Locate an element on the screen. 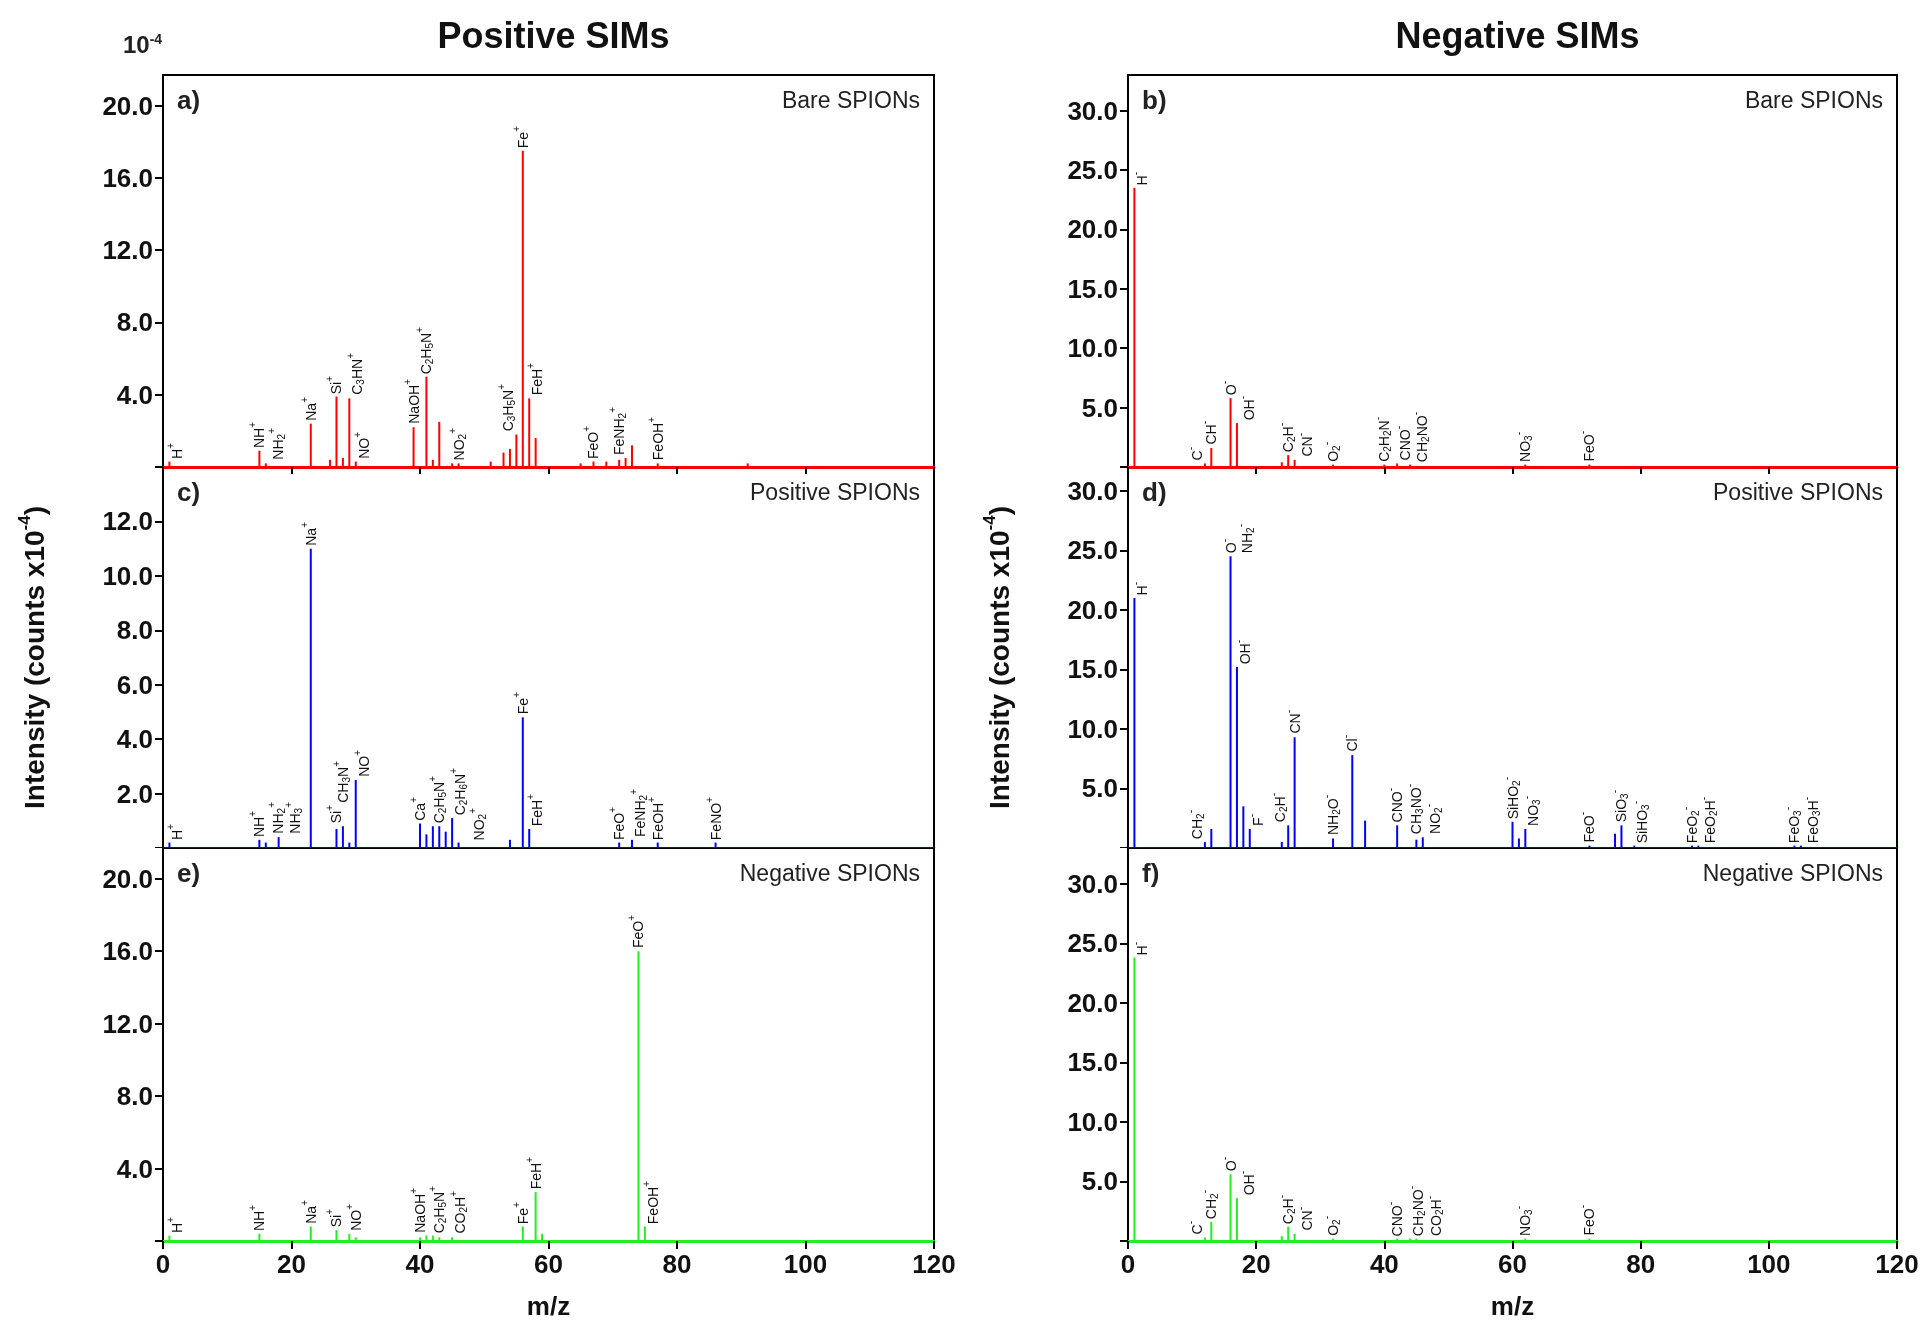 The image size is (1927, 1344). annotation: a) is located at coordinates (189, 100).